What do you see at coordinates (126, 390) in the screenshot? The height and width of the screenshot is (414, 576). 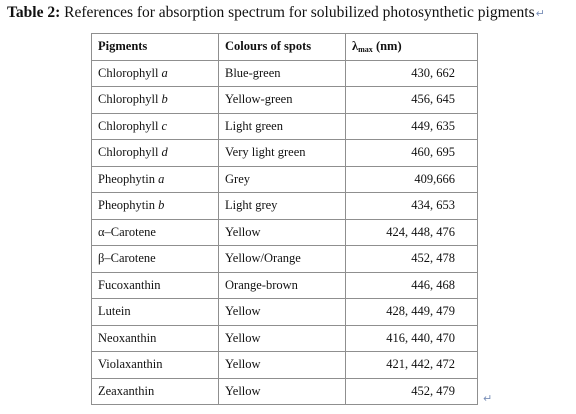 I see `pigment-name: Zeaxanthin` at bounding box center [126, 390].